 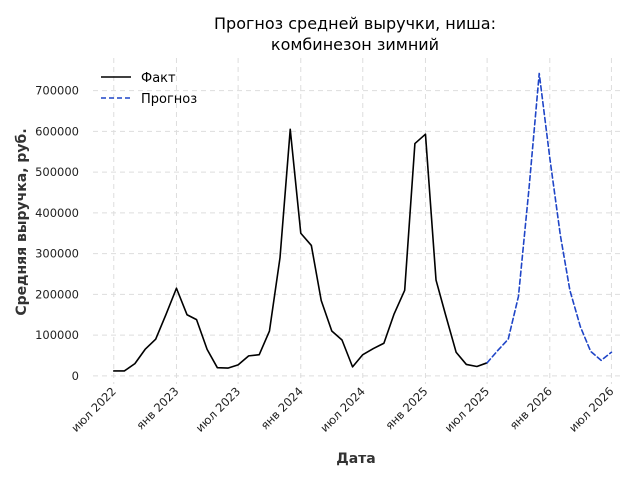 I want to click on y-tick-label: 700000, so click(x=57, y=91).